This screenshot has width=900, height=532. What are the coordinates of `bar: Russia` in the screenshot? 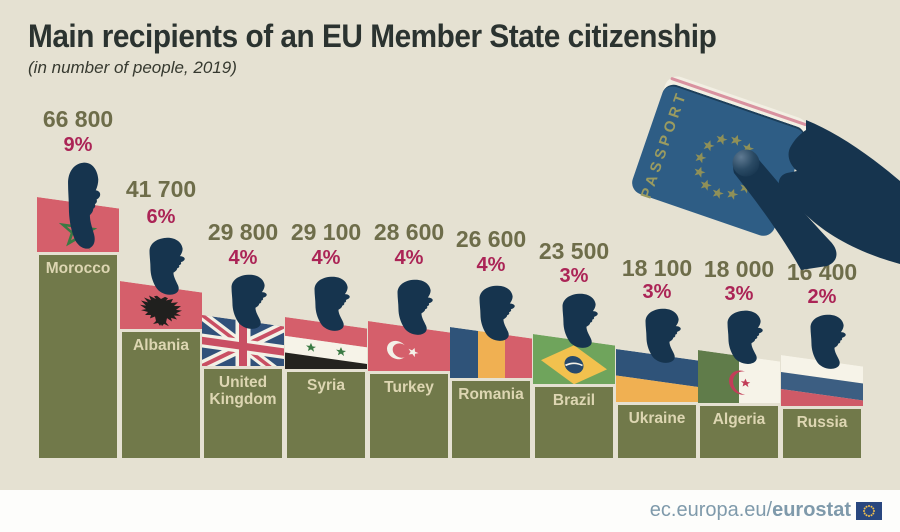 It's located at (822, 433).